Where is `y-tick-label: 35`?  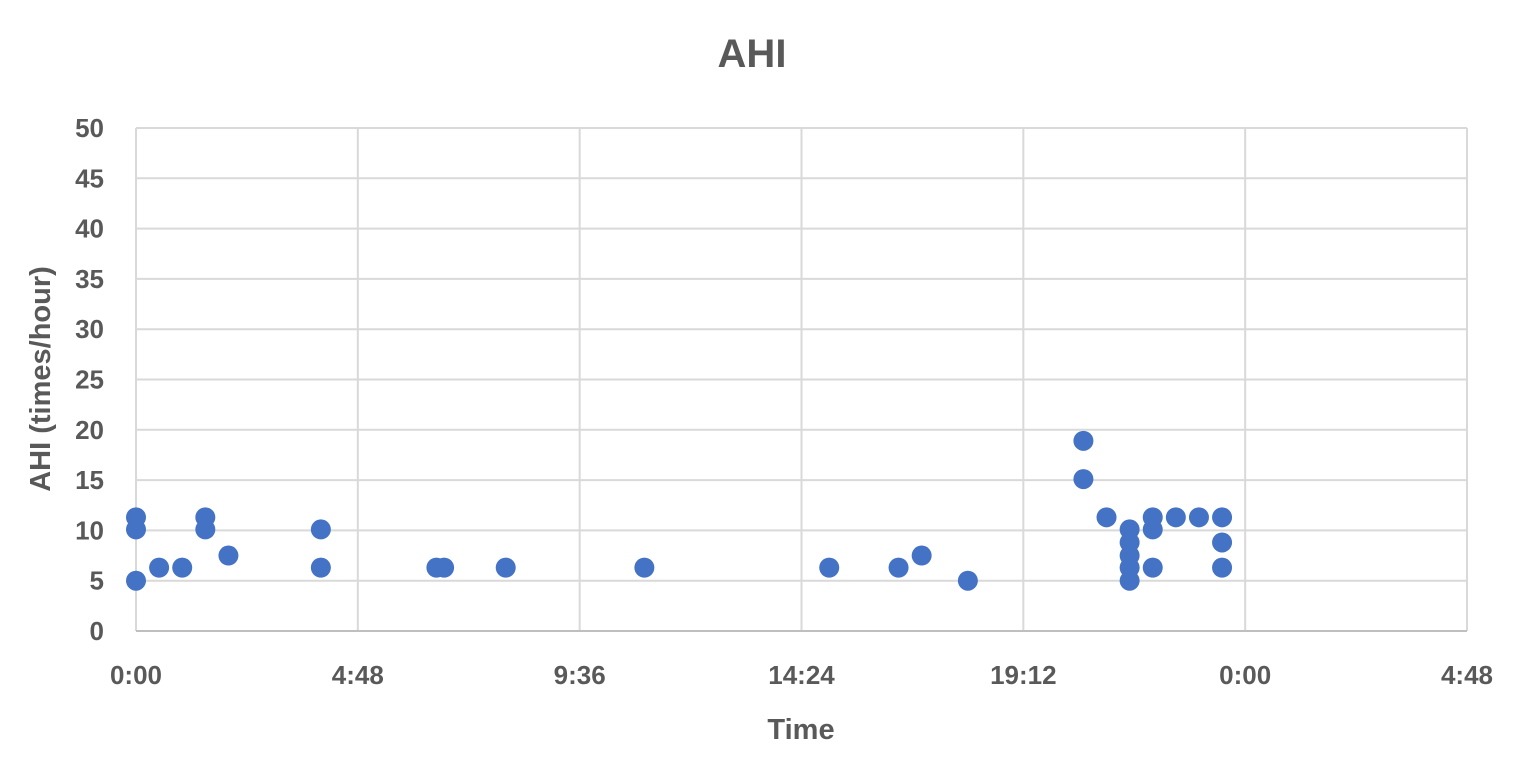 y-tick-label: 35 is located at coordinates (89, 279).